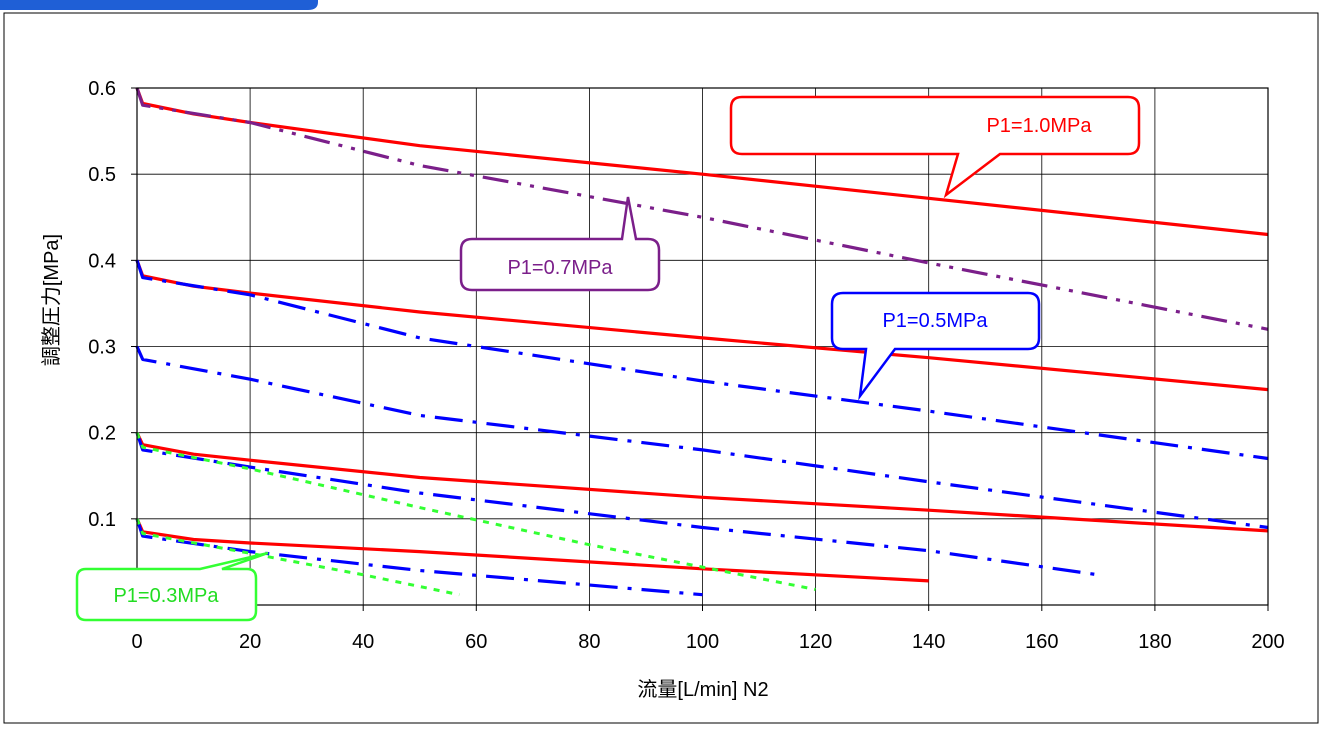 This screenshot has height=730, width=1321. What do you see at coordinates (815, 642) in the screenshot?
I see `x-tick-label: 120` at bounding box center [815, 642].